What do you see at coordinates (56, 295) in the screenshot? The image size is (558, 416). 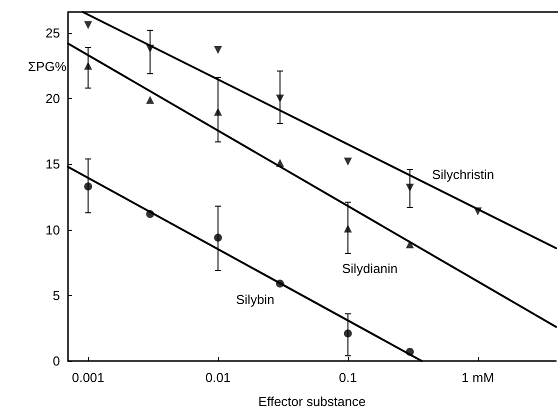 I see `y-tick-label: 5` at bounding box center [56, 295].